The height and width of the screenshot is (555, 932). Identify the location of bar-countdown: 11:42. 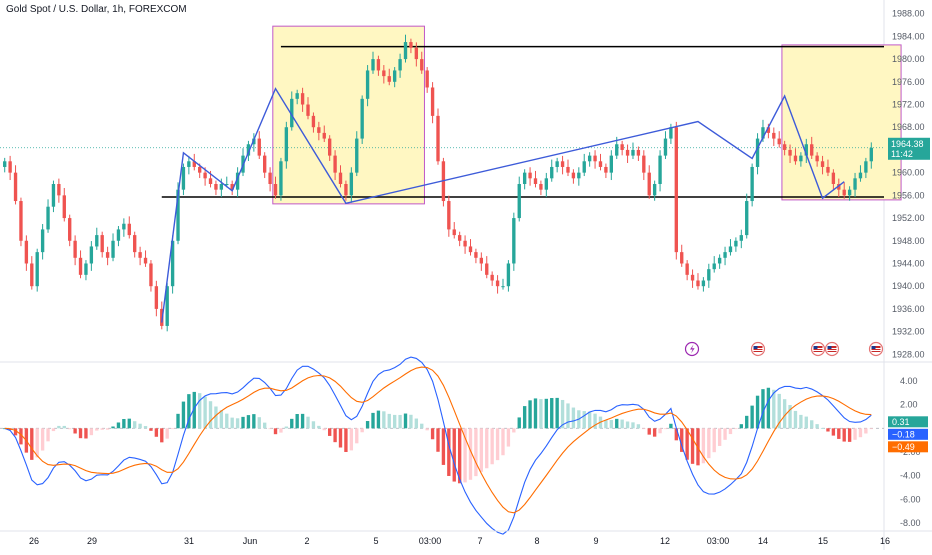
(902, 154).